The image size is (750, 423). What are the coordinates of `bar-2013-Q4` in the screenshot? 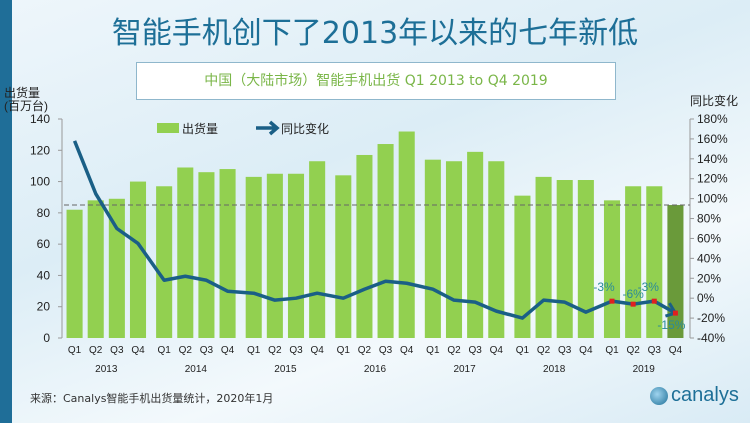 It's located at (138, 259).